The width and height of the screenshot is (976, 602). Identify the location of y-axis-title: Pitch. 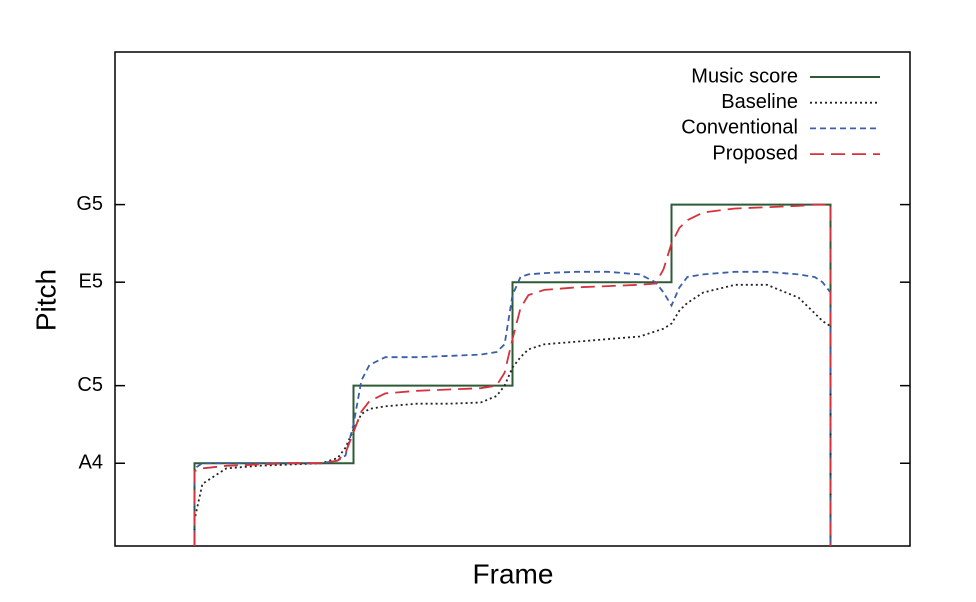
(45, 300).